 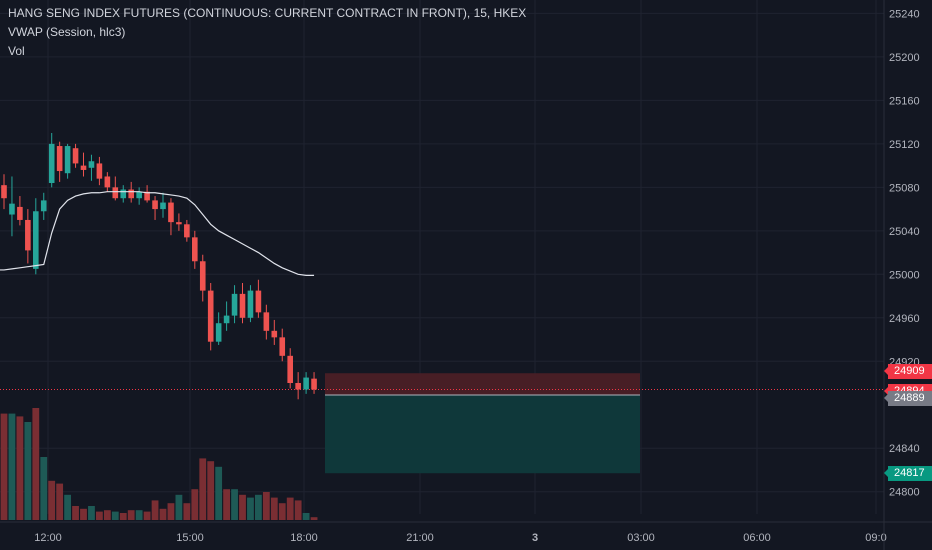 I want to click on take-profit-zone, so click(x=482, y=434).